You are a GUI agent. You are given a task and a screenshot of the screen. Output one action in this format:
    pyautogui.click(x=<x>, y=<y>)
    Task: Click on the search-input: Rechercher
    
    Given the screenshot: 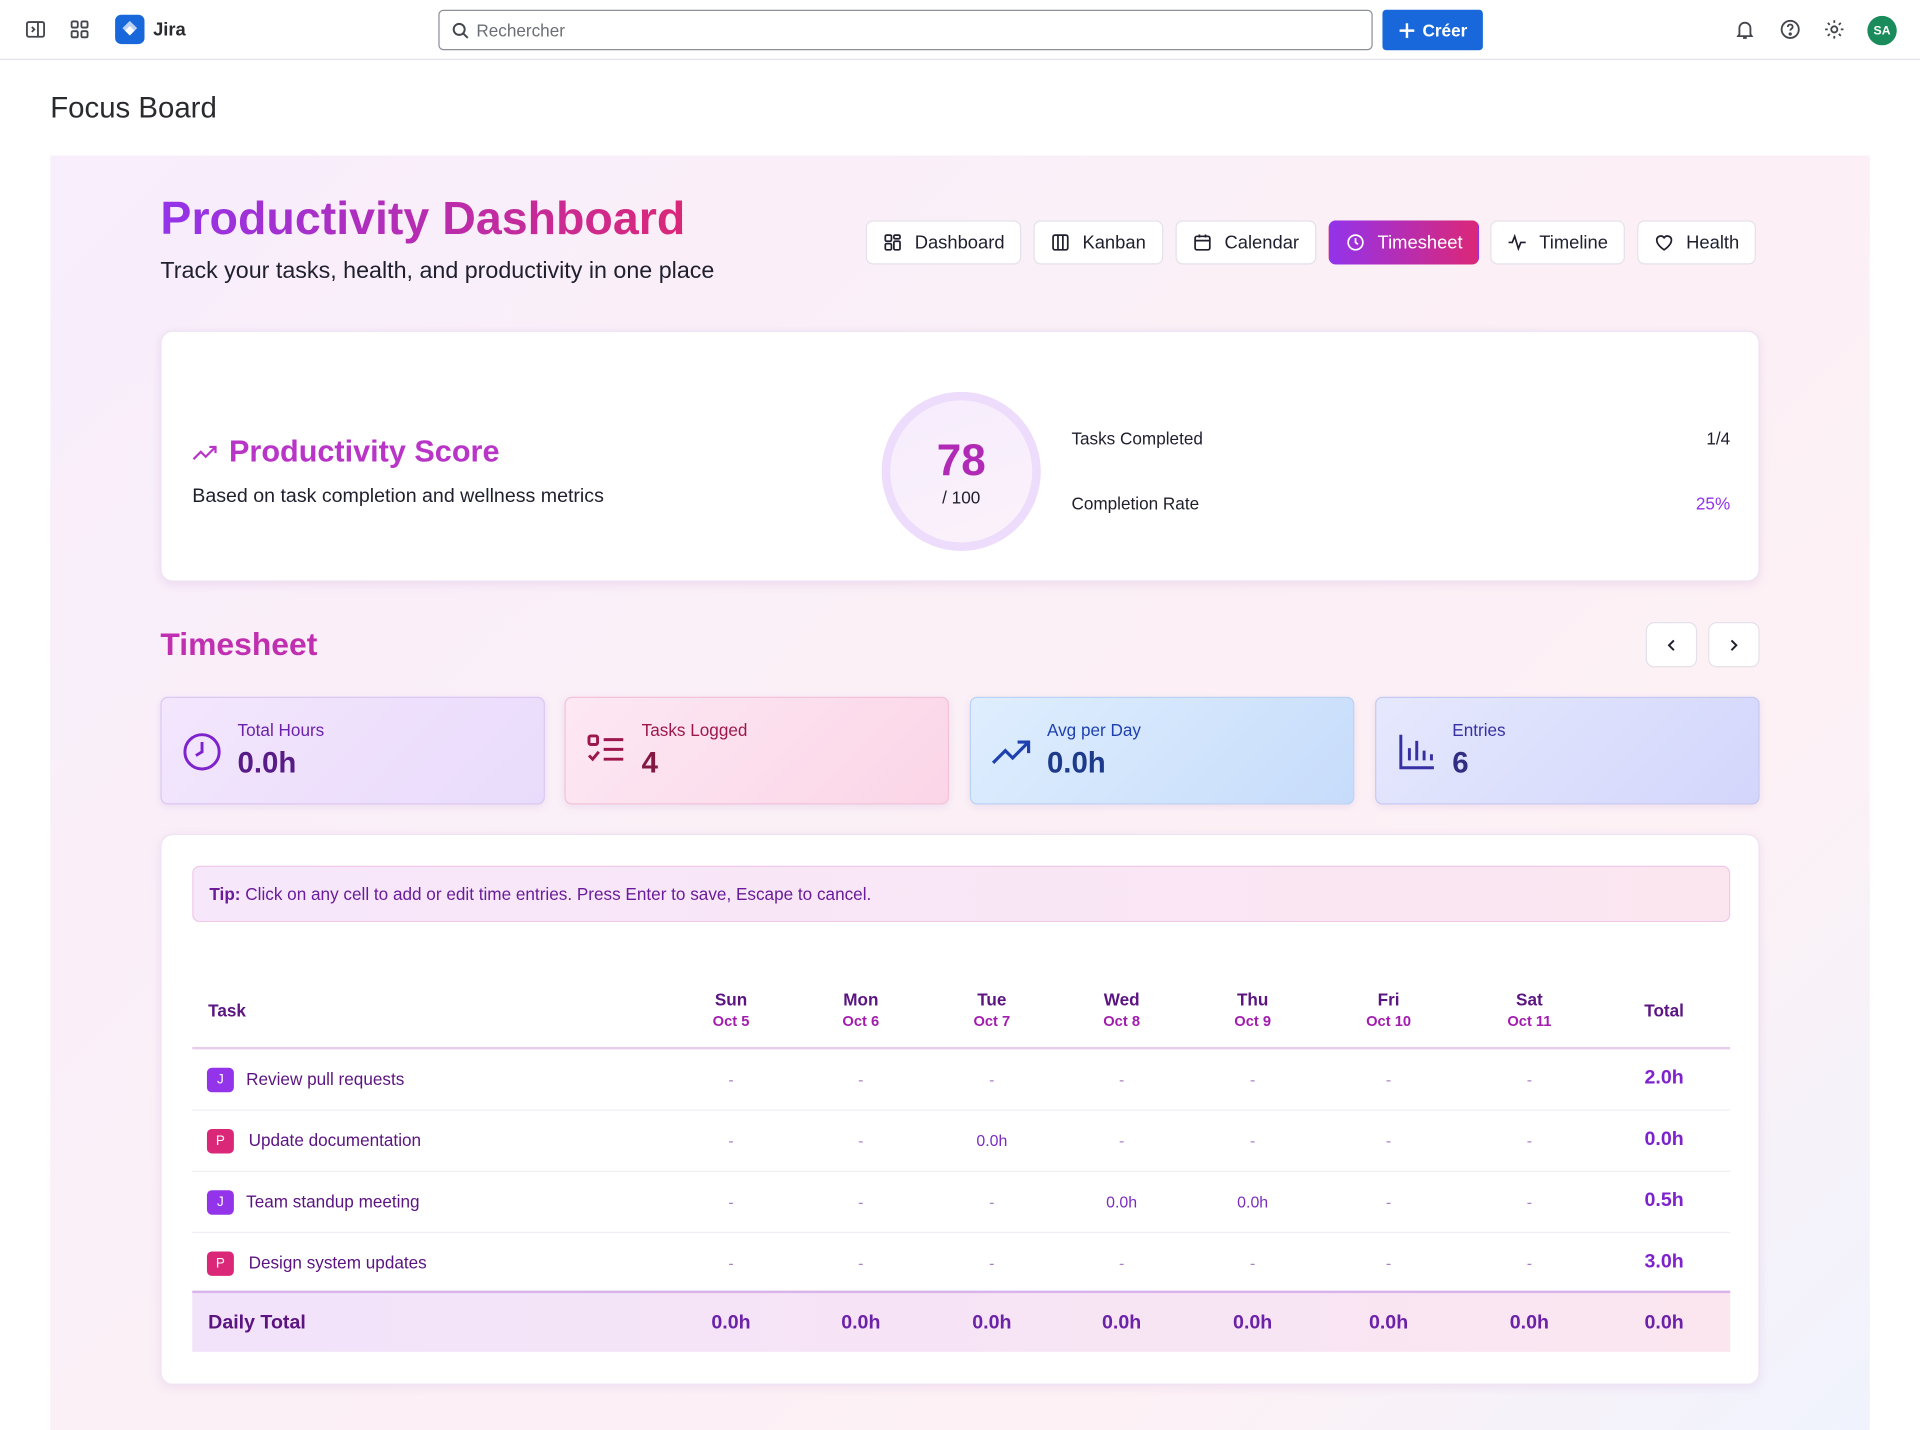 What is the action you would take?
    pyautogui.click(x=905, y=30)
    